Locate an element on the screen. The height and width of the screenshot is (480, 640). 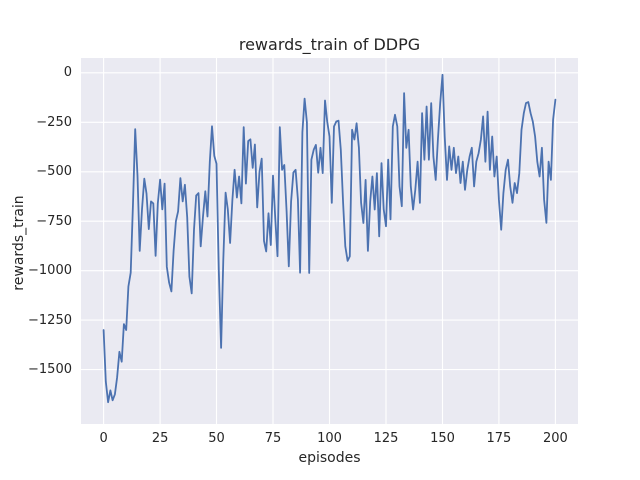
x-axis-label: episodes is located at coordinates (329, 458).